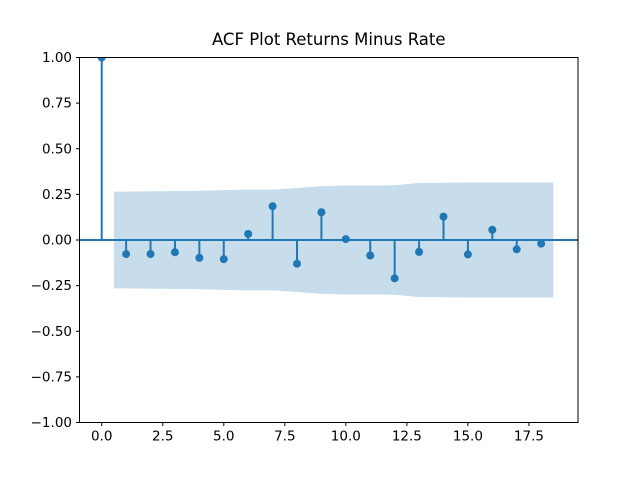 This screenshot has width=640, height=480. What do you see at coordinates (57, 58) in the screenshot?
I see `y-tick-label-1.00: 1.00` at bounding box center [57, 58].